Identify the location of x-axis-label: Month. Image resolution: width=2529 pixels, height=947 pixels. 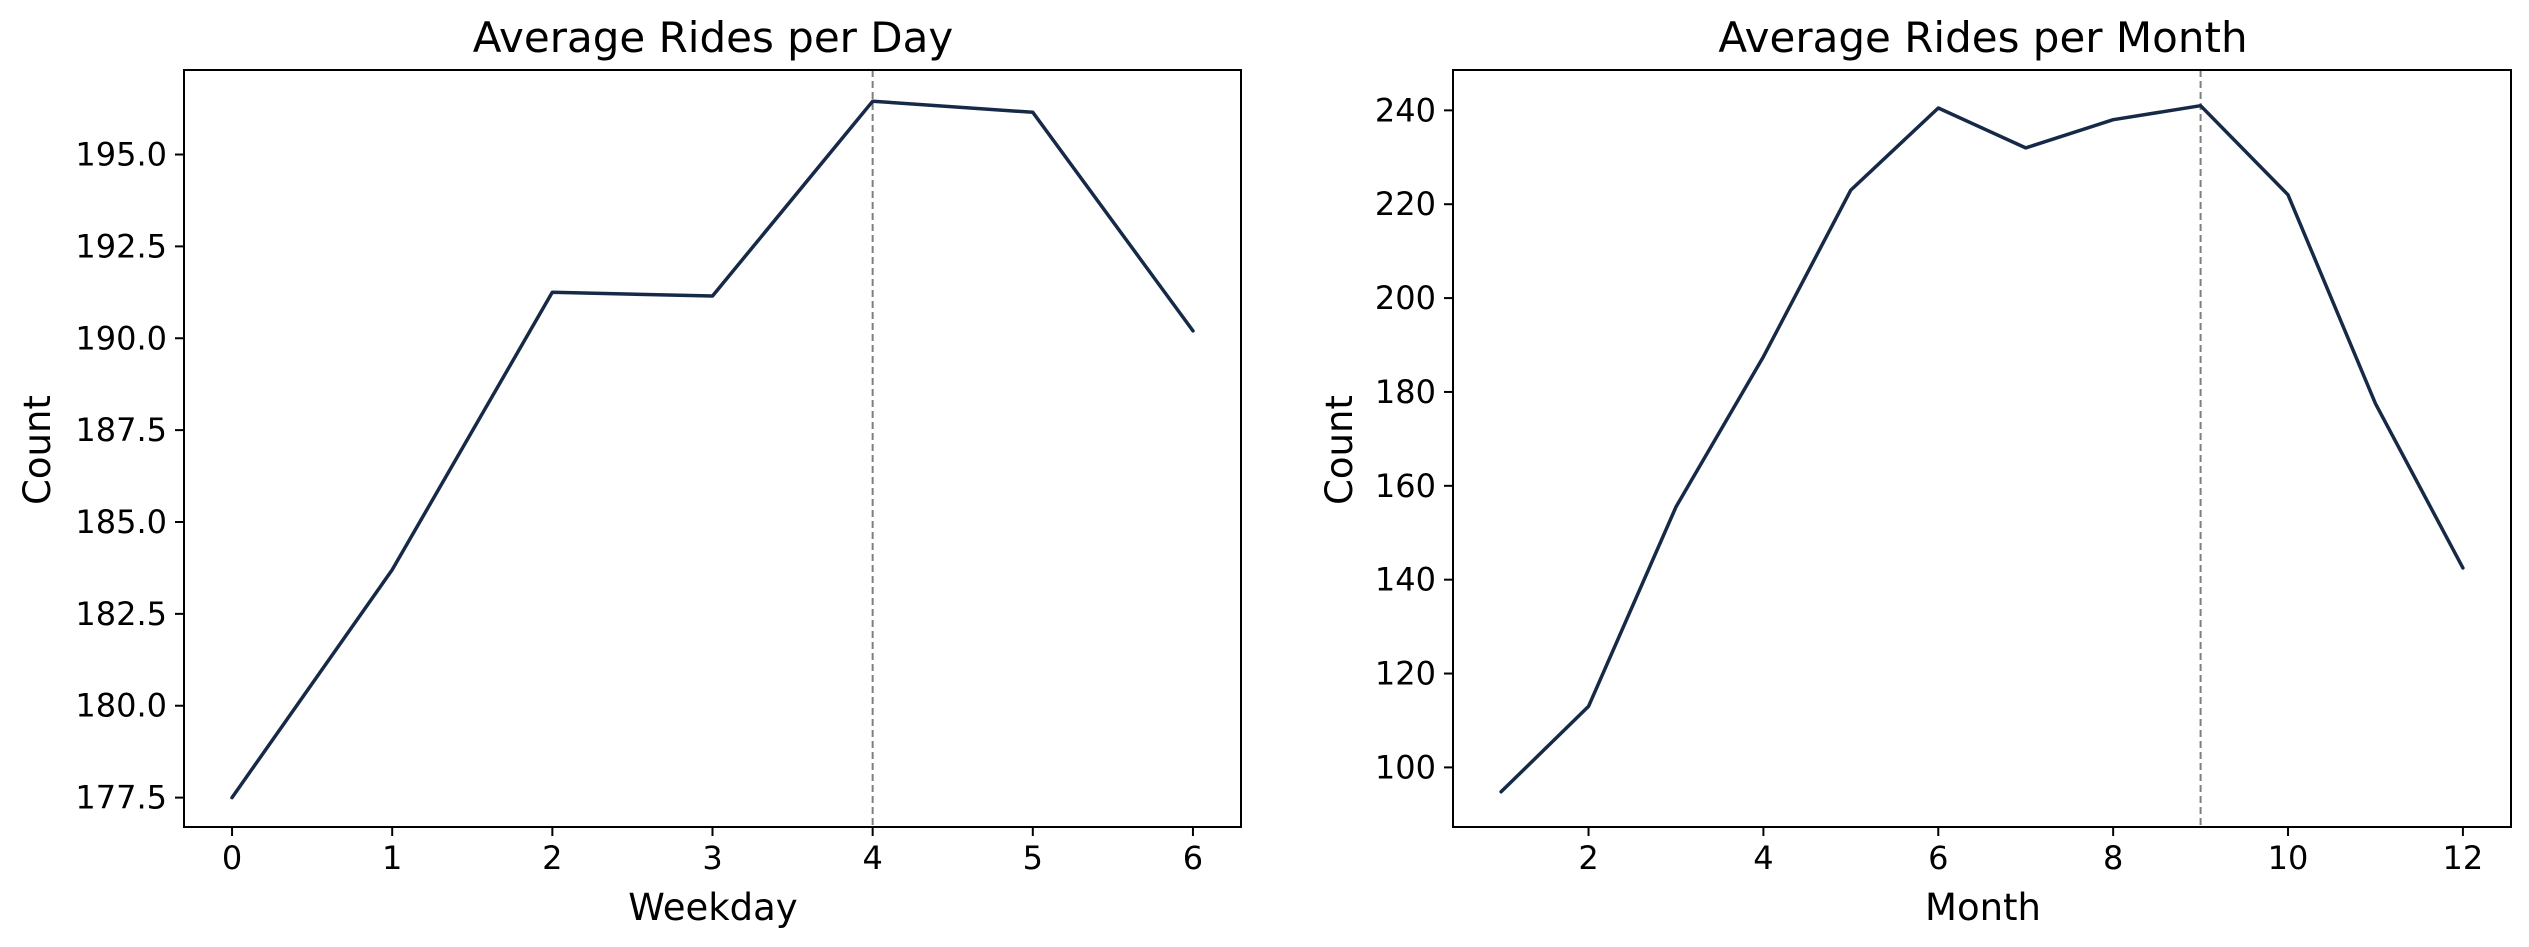
(1983, 907).